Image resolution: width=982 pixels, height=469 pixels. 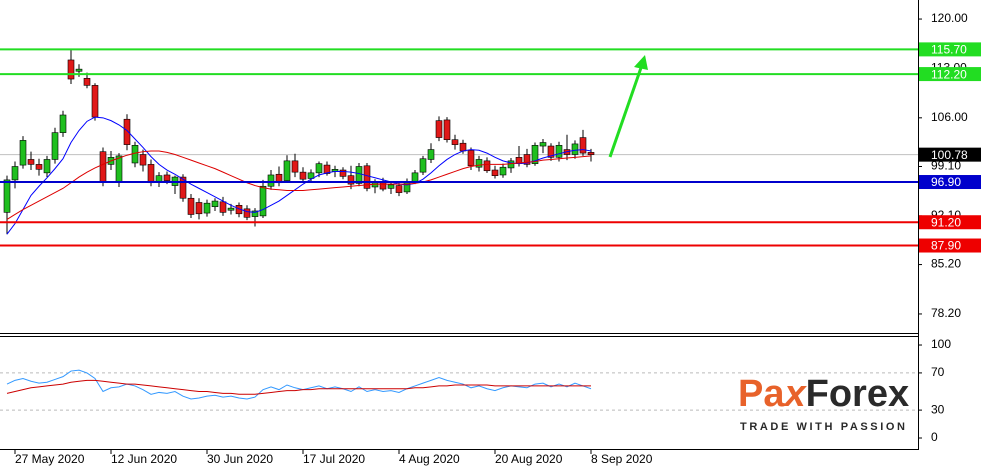 What do you see at coordinates (941, 344) in the screenshot?
I see `y-tick-label: 100` at bounding box center [941, 344].